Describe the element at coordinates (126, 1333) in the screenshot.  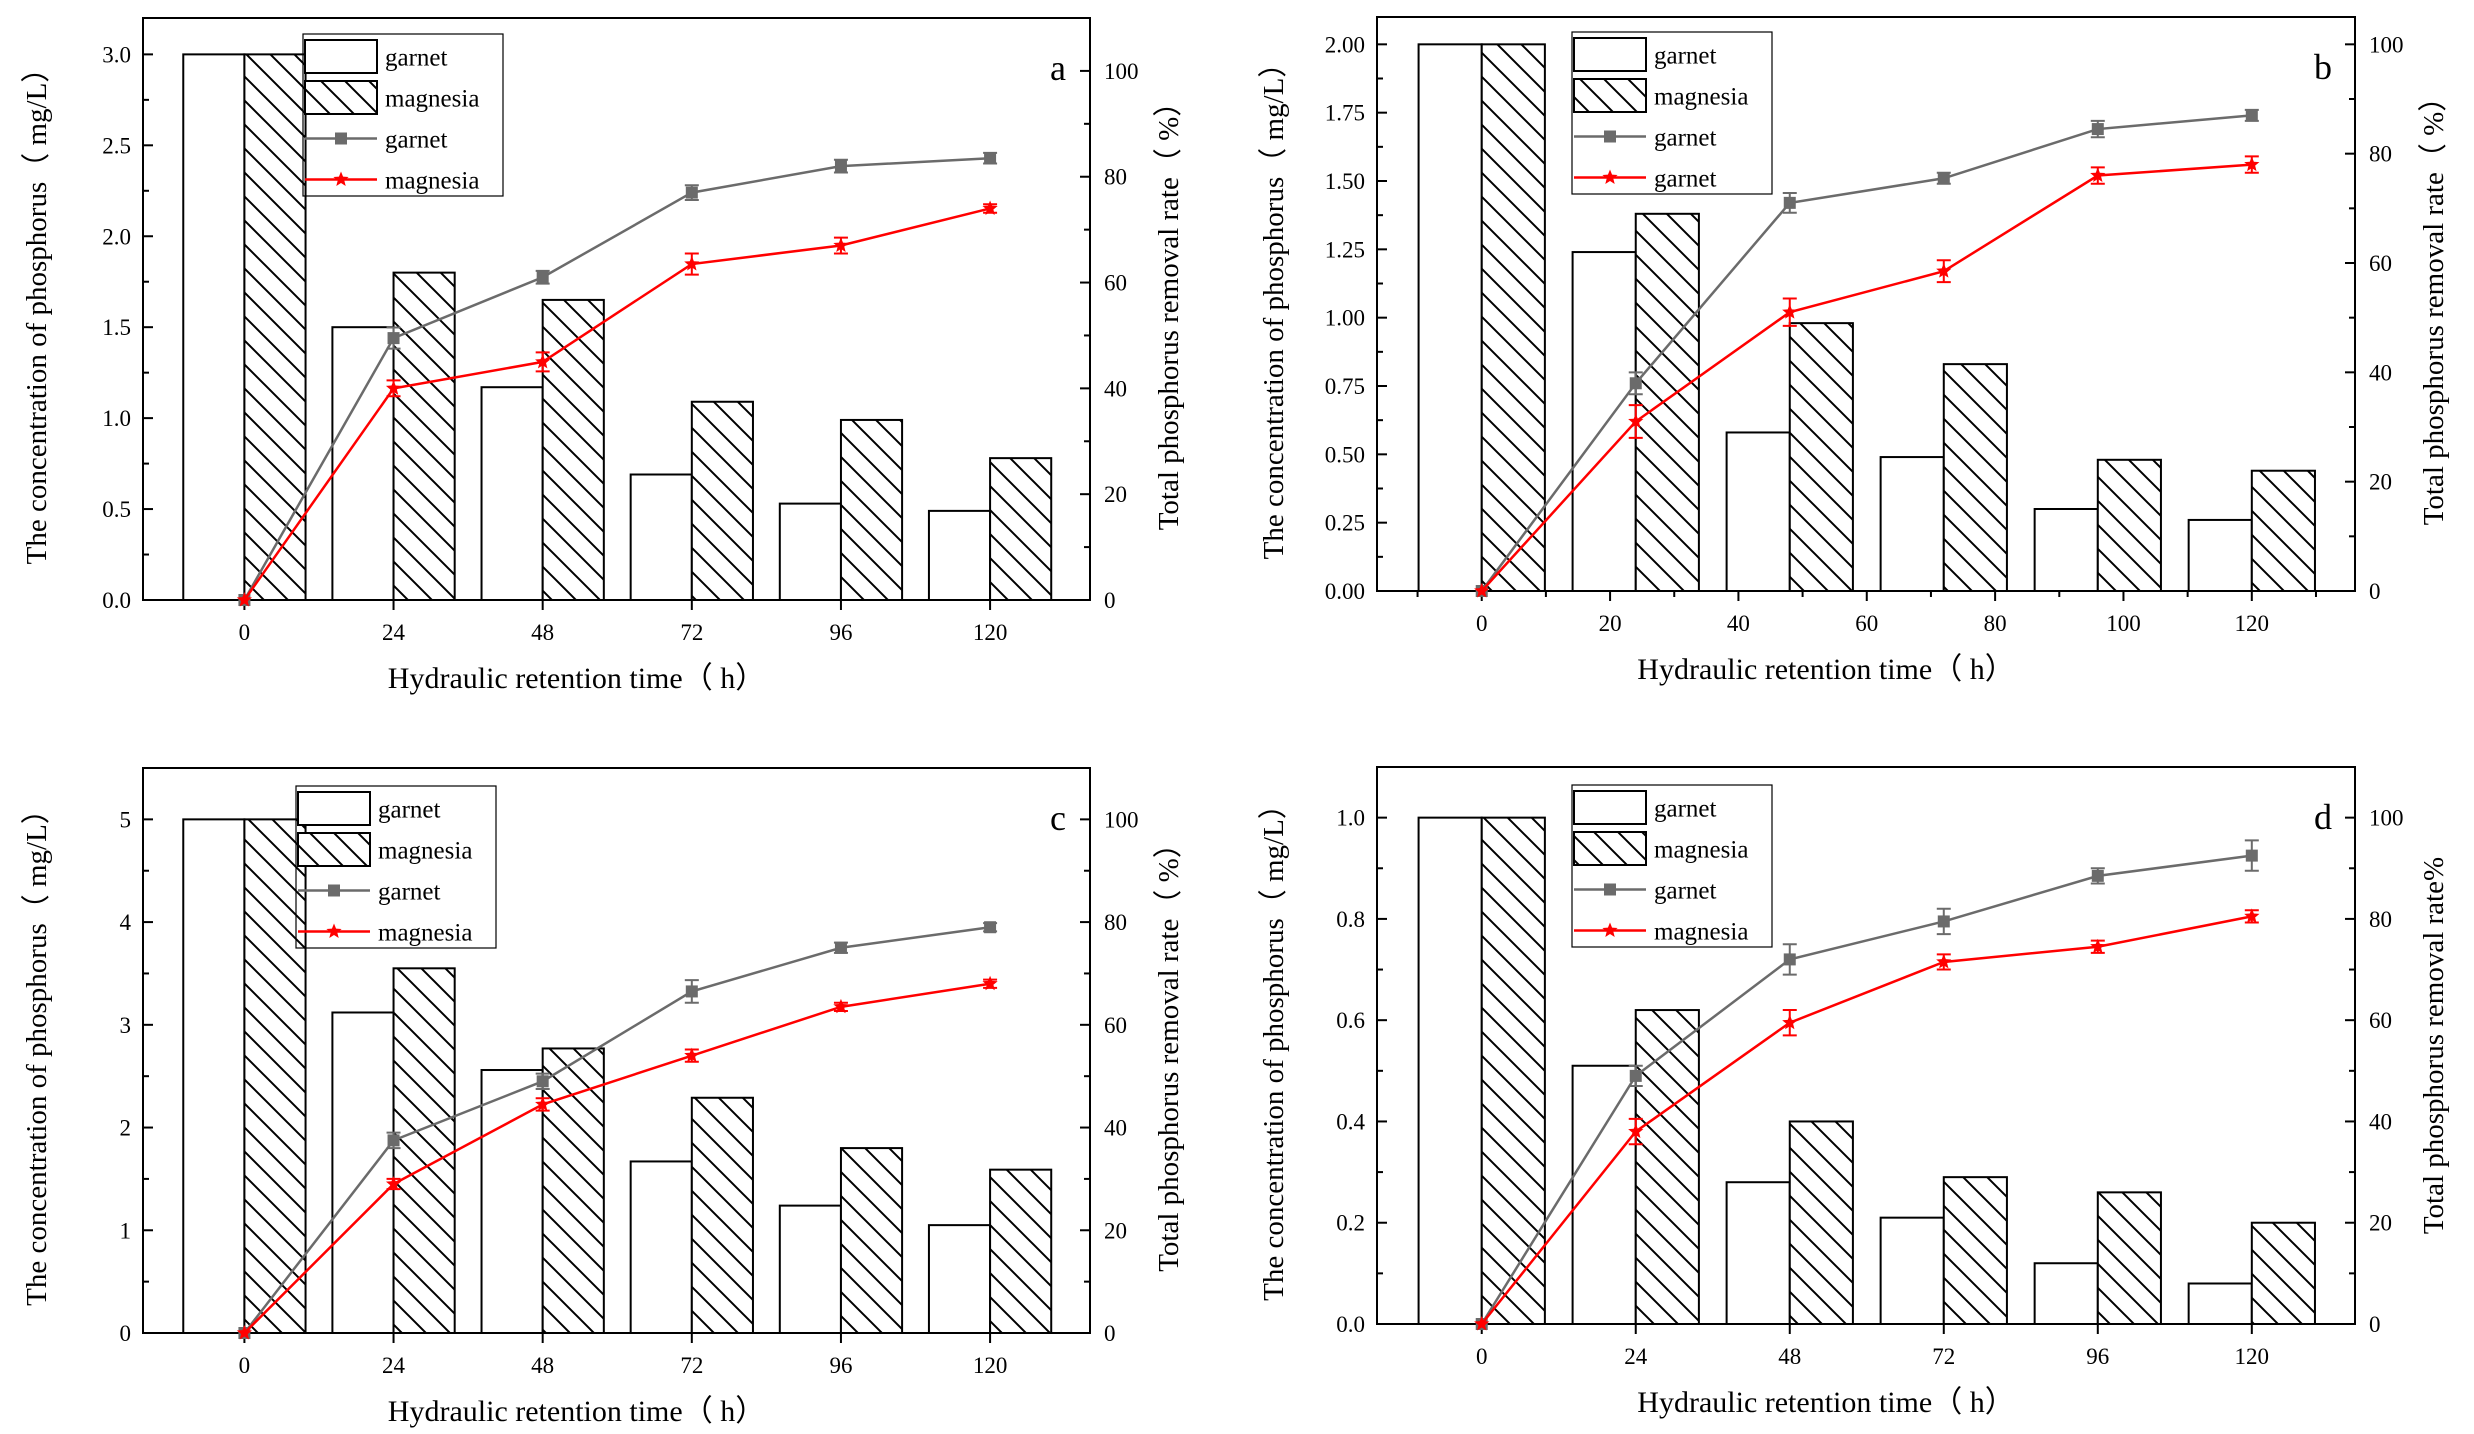
I see `y-left-tick-label: 0` at that location.